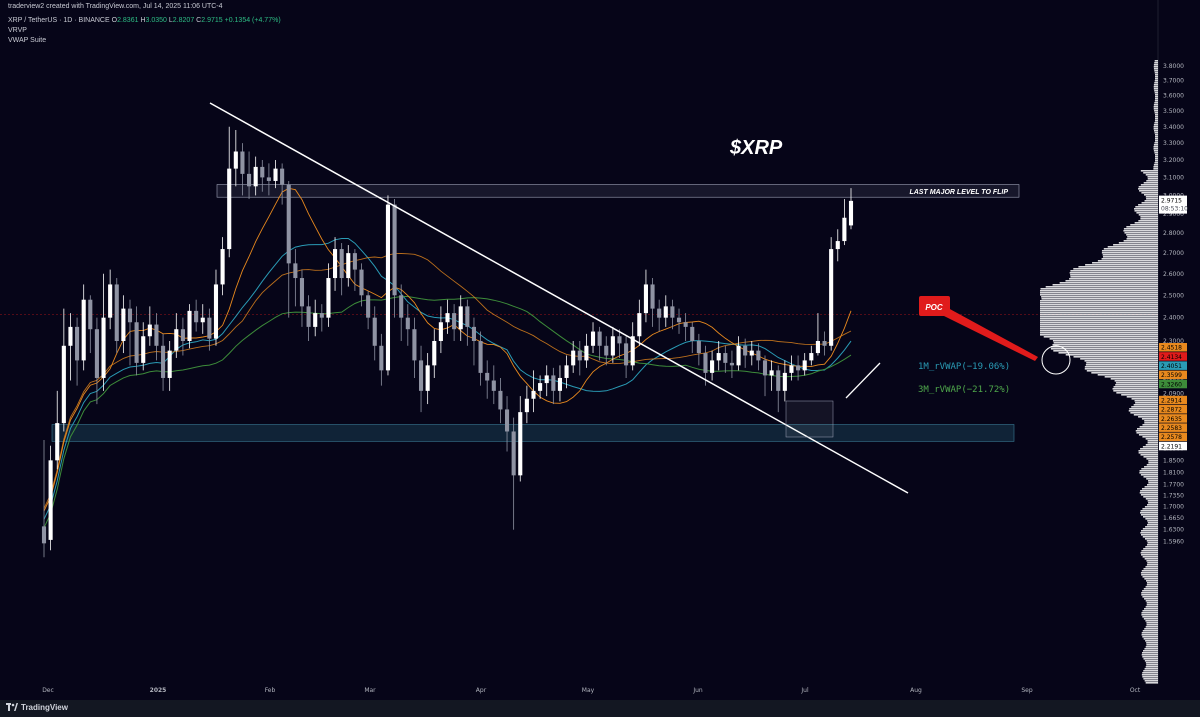  What do you see at coordinates (591, 690) in the screenshot?
I see `time-axis: Dec 2025 Feb Mar Apr May Jun Jul Aug Sep Oct` at bounding box center [591, 690].